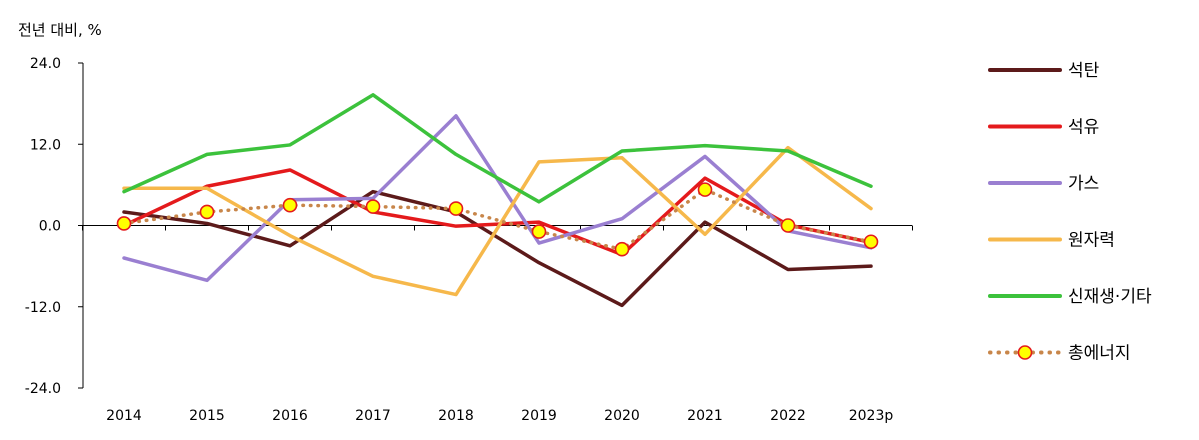 Image resolution: width=1199 pixels, height=440 pixels. Describe the element at coordinates (1043, 184) in the screenshot. I see `legend-entry: 가스` at that location.